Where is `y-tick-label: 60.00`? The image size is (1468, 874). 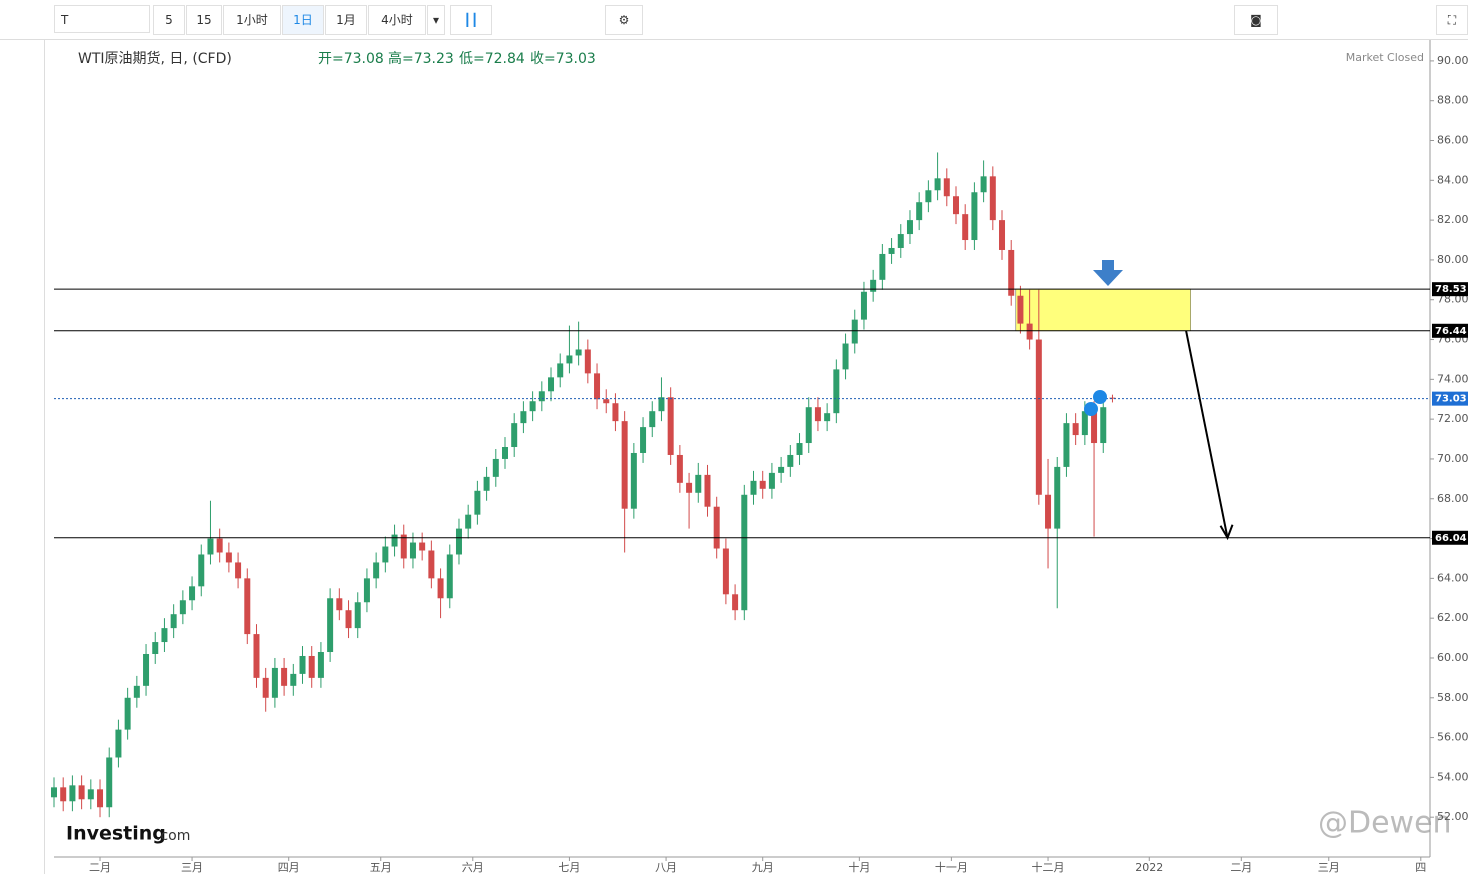
y-tick-label: 60.00 is located at coordinates (1452, 657).